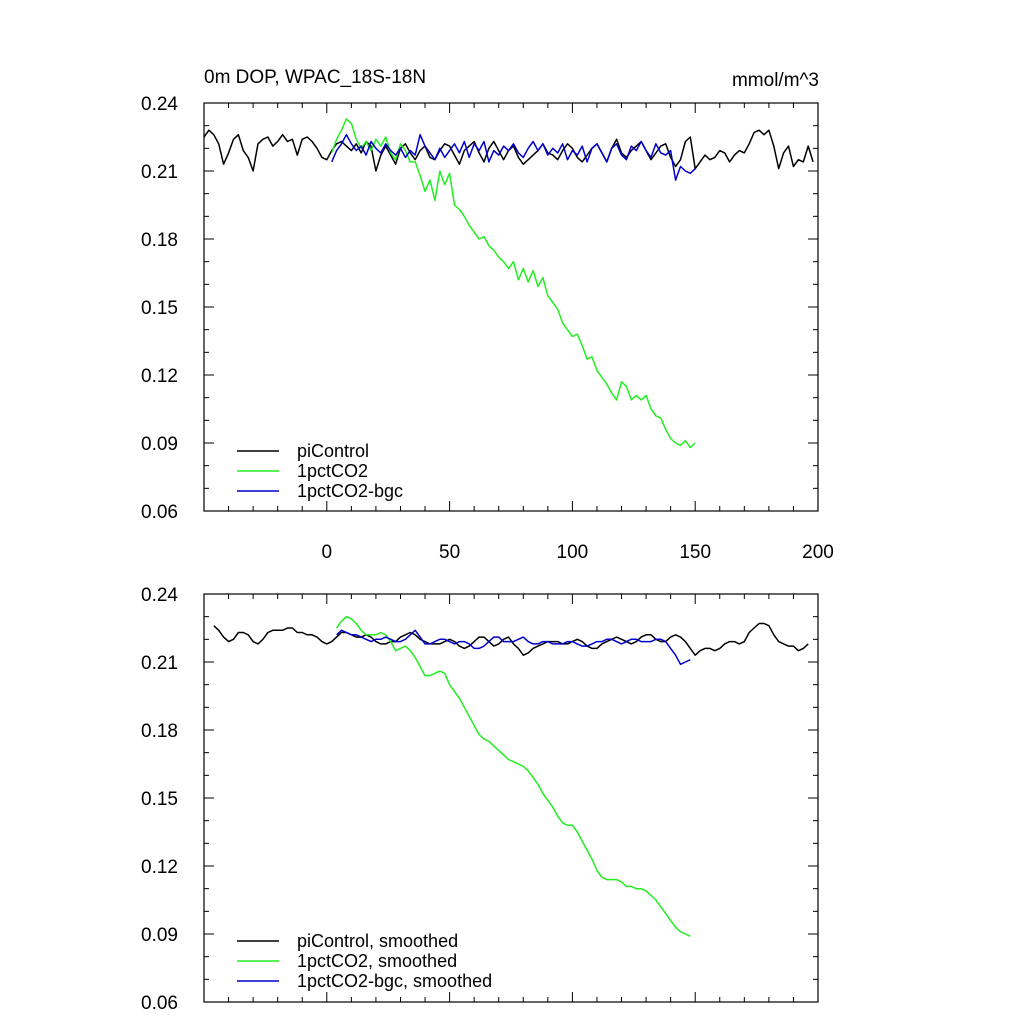  I want to click on x-tick-label: 200, so click(818, 552).